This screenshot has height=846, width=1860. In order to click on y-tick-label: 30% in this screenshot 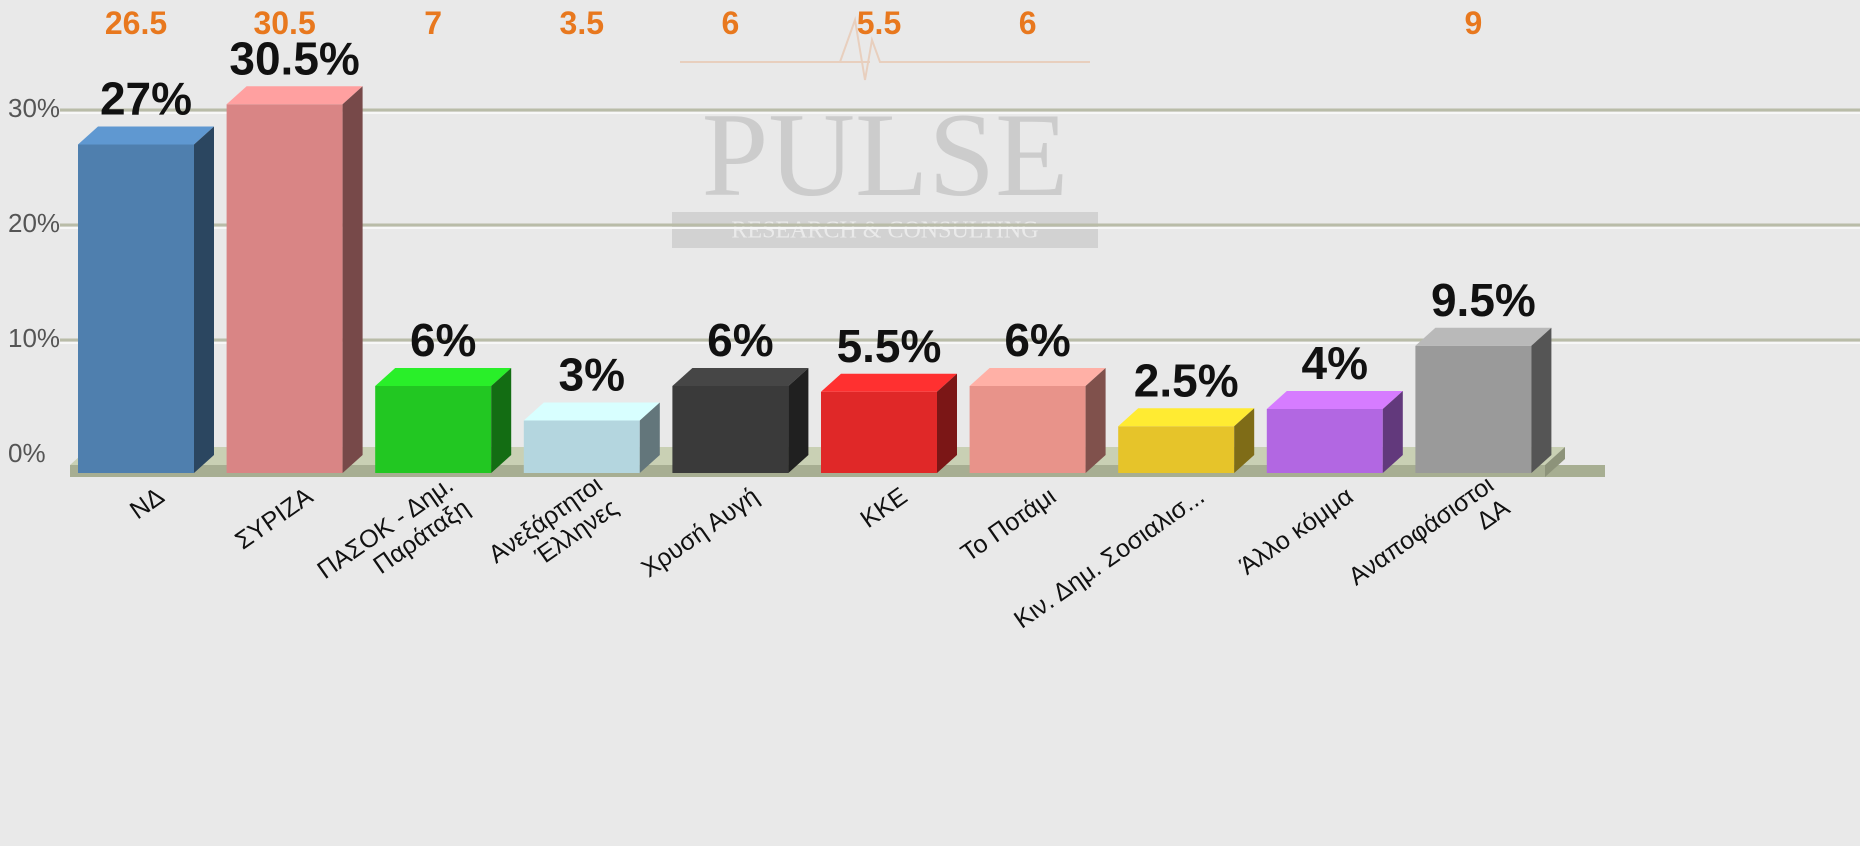, I will do `click(34, 108)`.